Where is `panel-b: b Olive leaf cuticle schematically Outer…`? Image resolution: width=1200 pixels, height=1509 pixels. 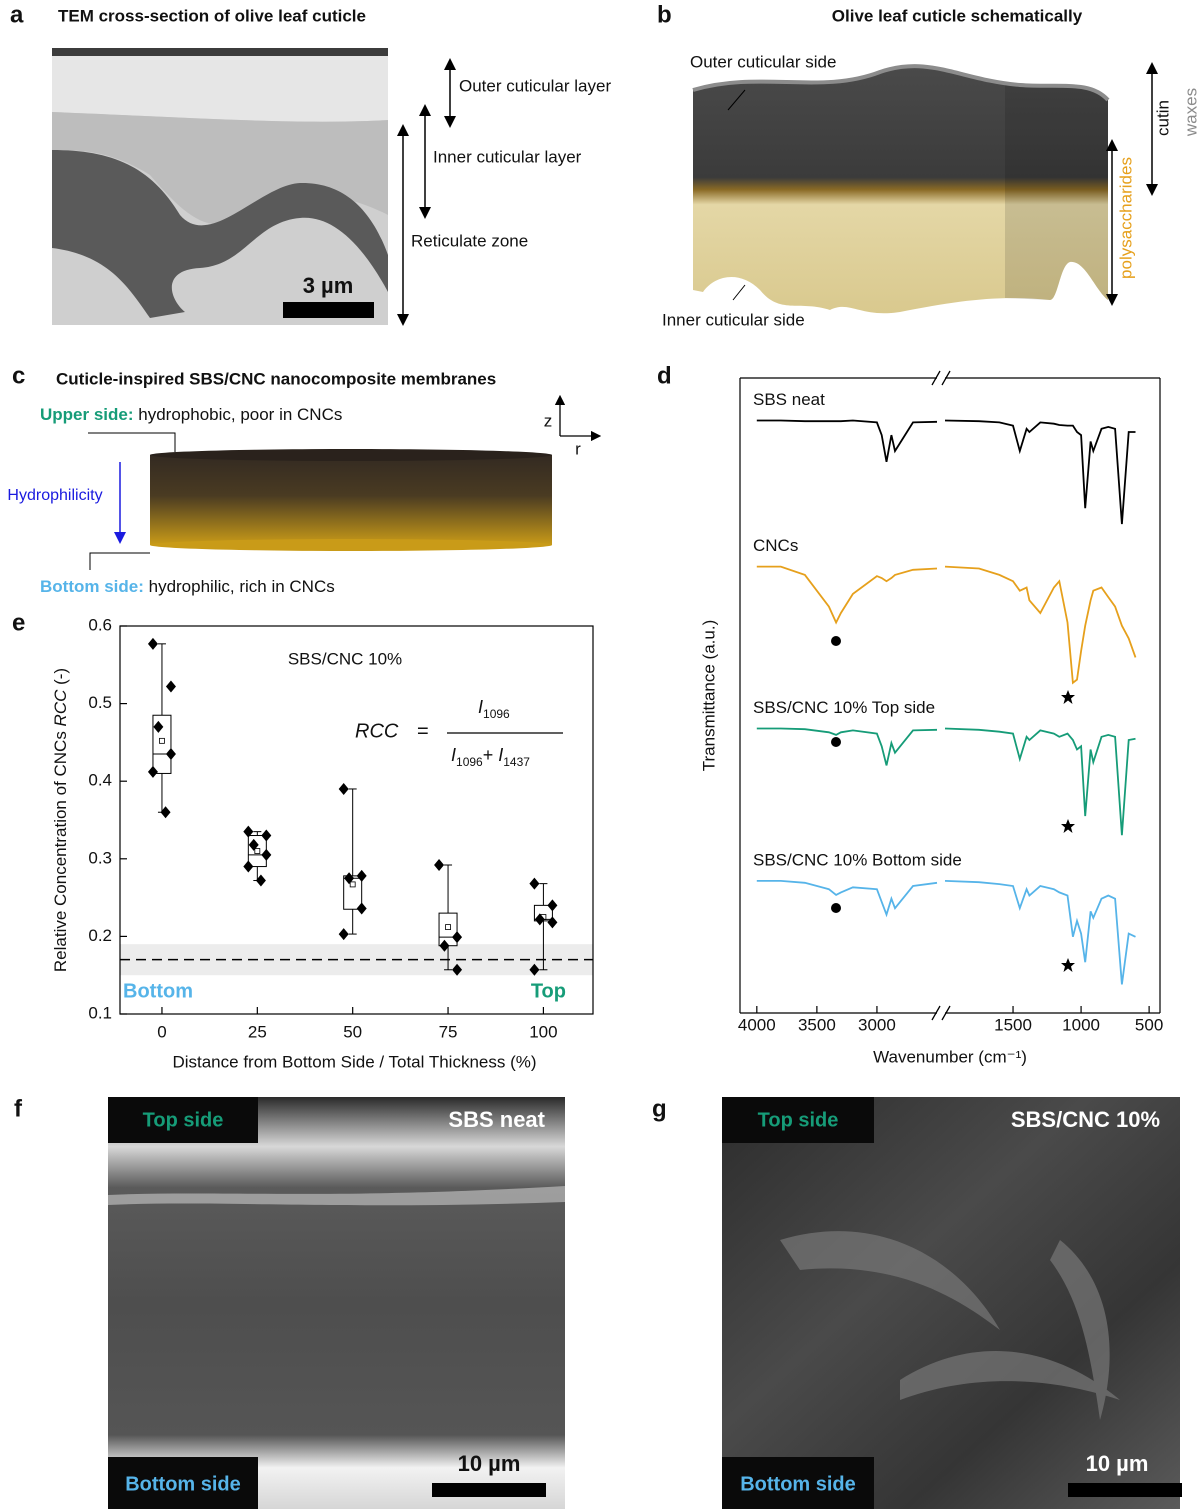 panel-b: b Olive leaf cuticle schematically Outer… is located at coordinates (928, 165).